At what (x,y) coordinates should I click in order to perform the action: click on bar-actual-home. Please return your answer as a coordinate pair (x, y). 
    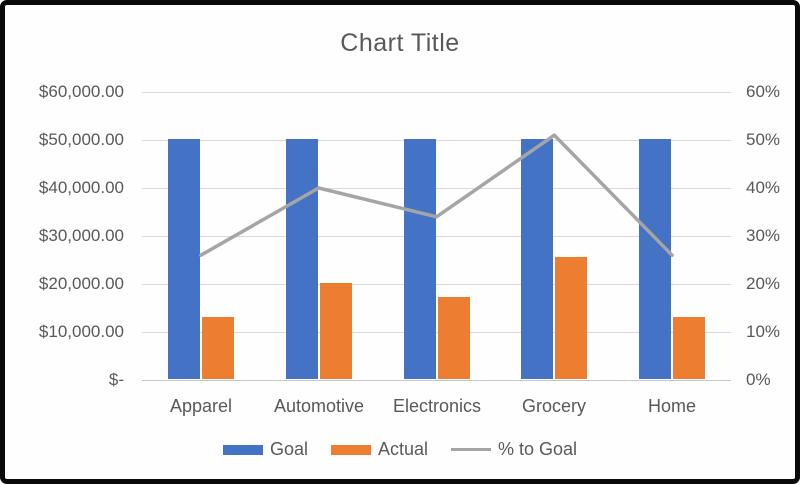
    Looking at the image, I should click on (689, 348).